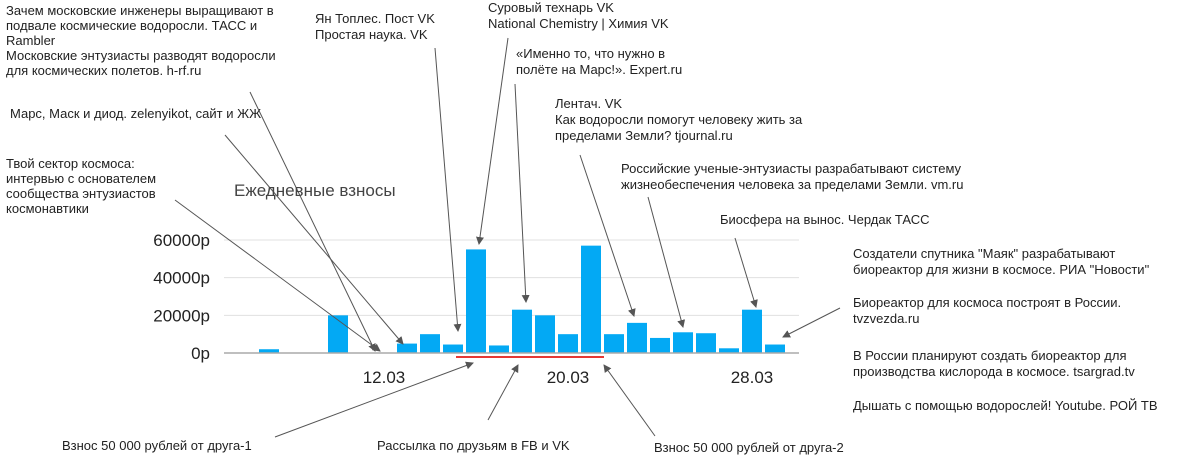 Image resolution: width=1181 pixels, height=460 pixels. I want to click on x-tick-label: 12.03, so click(384, 377).